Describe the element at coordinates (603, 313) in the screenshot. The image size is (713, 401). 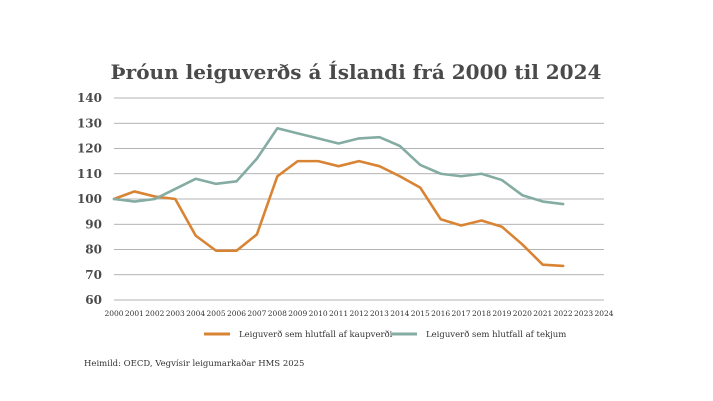
I see `x-tick-label: 2024` at that location.